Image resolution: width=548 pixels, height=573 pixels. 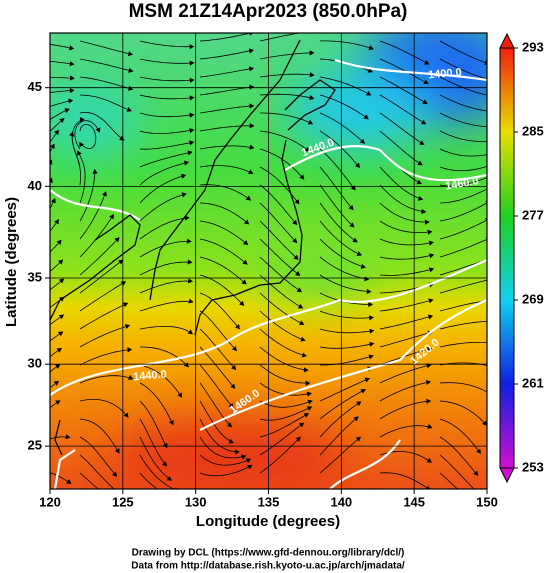 I want to click on x-tick-label: 150, so click(x=487, y=501).